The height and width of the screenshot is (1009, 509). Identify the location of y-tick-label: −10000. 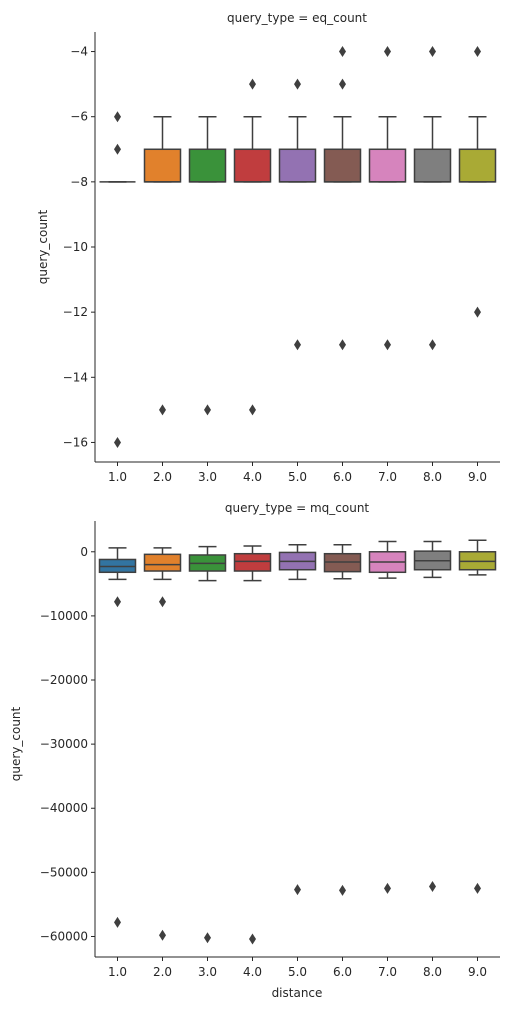
(64, 616).